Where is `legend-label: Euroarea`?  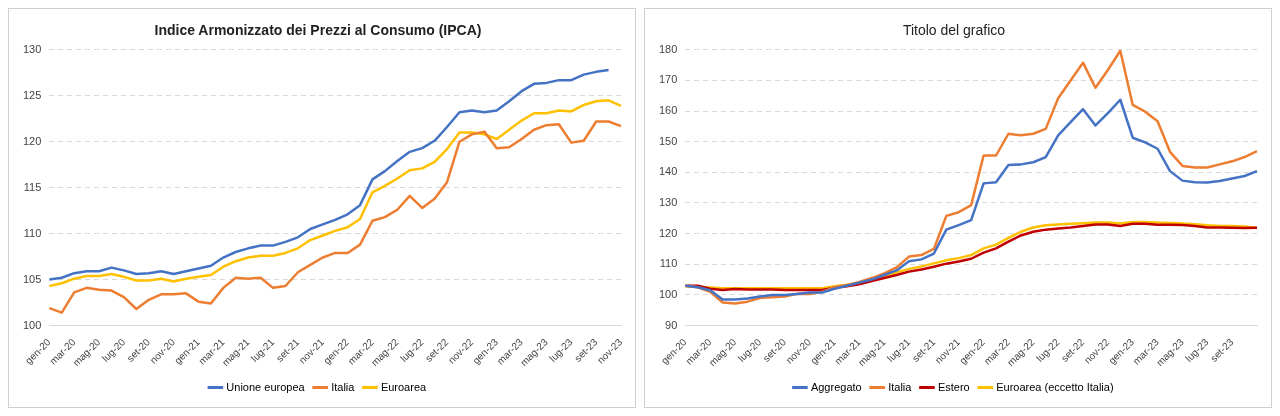 legend-label: Euroarea is located at coordinates (404, 386).